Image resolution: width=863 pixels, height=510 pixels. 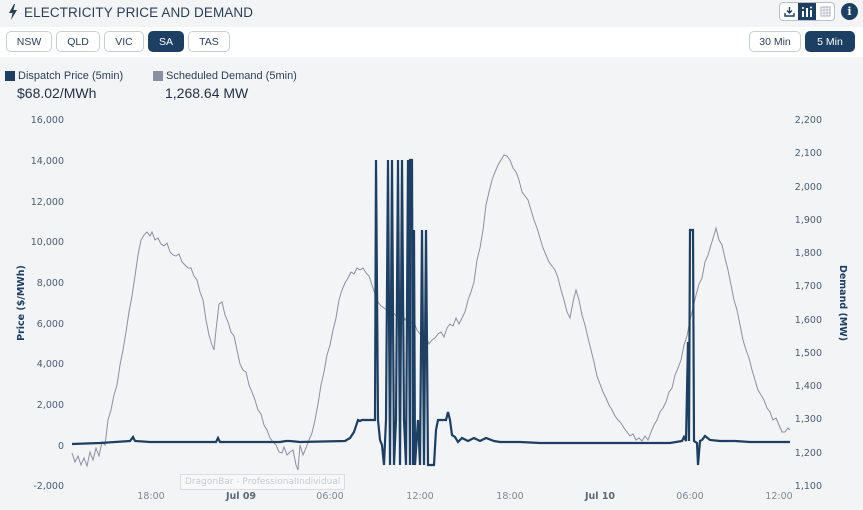 What do you see at coordinates (808, 253) in the screenshot?
I see `svg-text: 1,800` at bounding box center [808, 253].